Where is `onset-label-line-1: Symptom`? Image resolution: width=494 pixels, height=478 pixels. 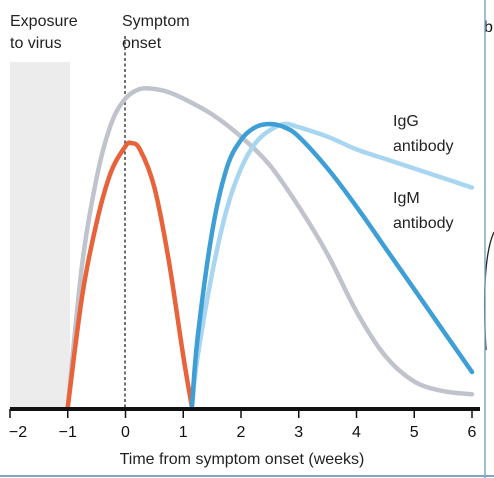
onset-label-line-1: Symptom is located at coordinates (156, 21).